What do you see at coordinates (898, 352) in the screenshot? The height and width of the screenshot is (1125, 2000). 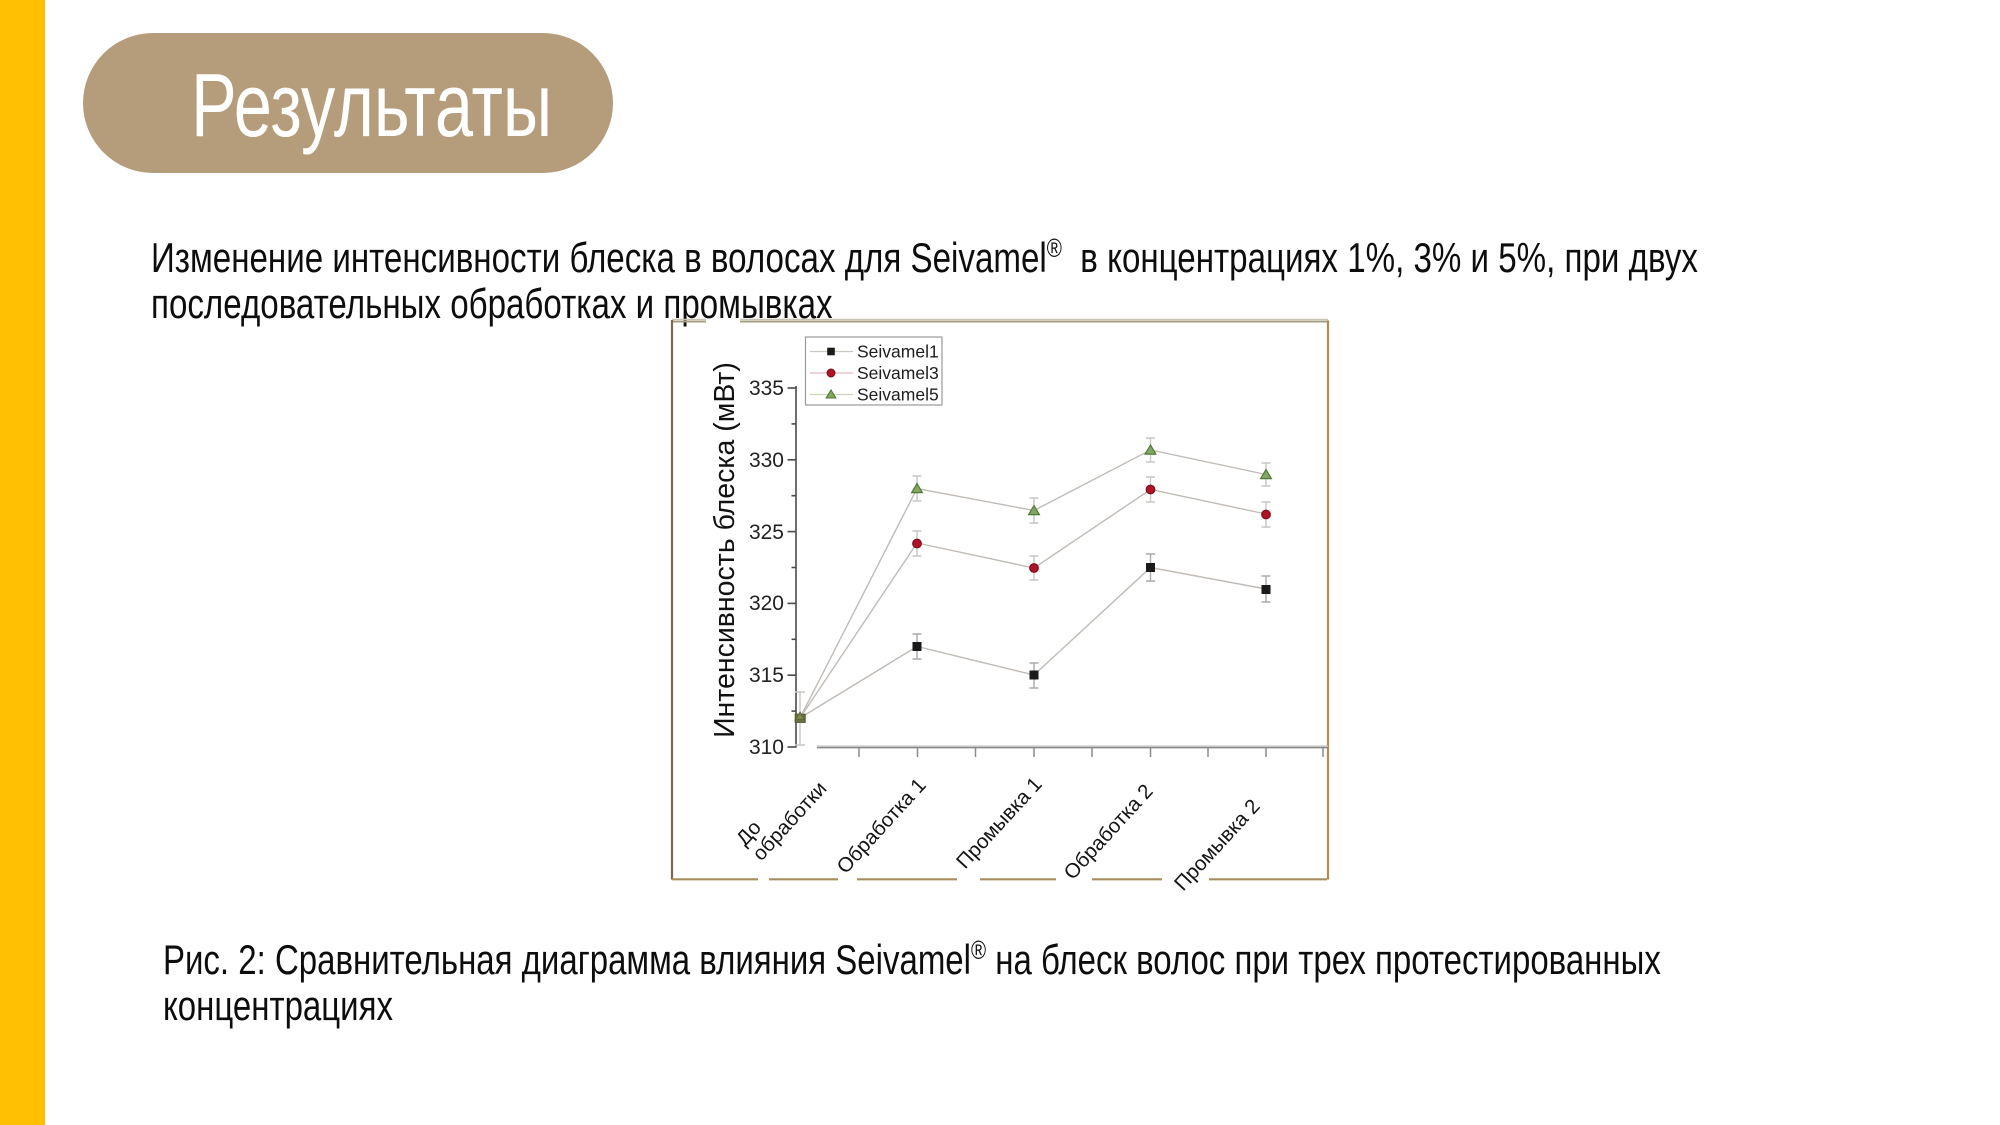 I see `svg-text: Seivamel1` at bounding box center [898, 352].